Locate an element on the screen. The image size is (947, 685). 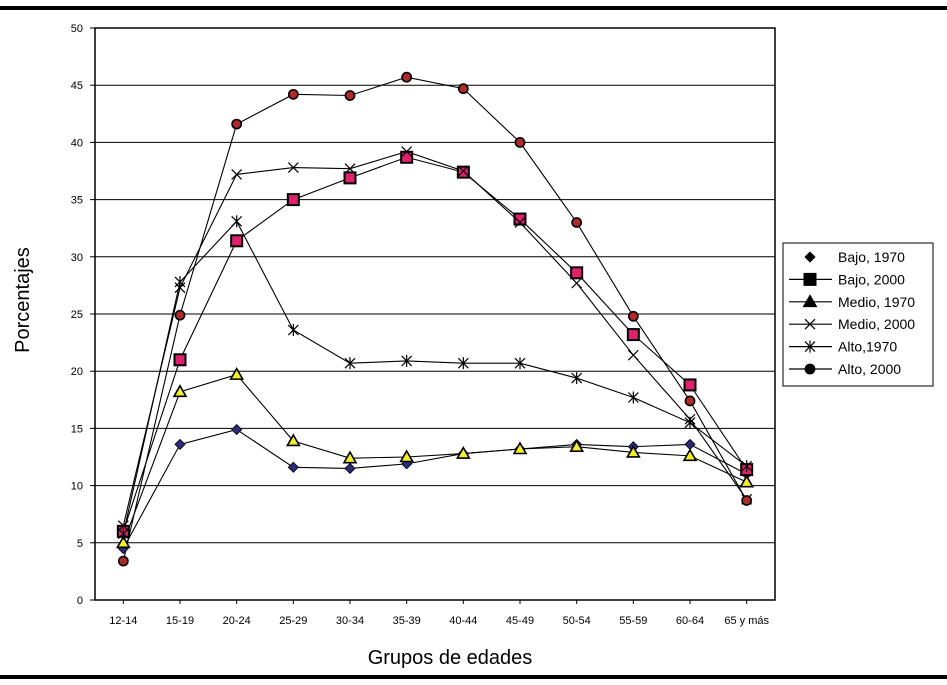
legend-item-alto-2000: Alto, 2000 is located at coordinates (845, 369).